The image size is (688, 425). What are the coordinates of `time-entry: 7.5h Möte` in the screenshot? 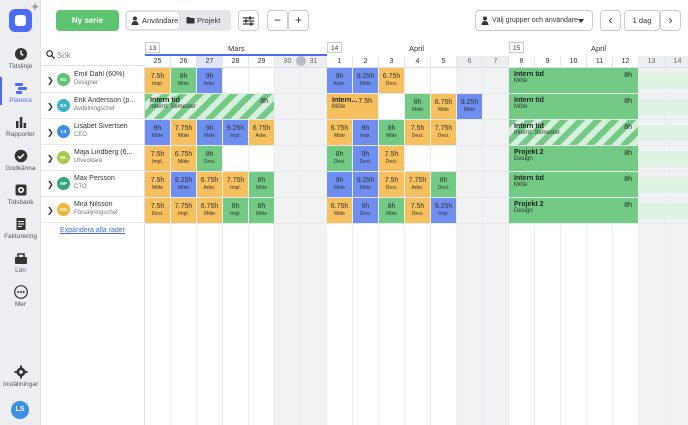 It's located at (157, 184).